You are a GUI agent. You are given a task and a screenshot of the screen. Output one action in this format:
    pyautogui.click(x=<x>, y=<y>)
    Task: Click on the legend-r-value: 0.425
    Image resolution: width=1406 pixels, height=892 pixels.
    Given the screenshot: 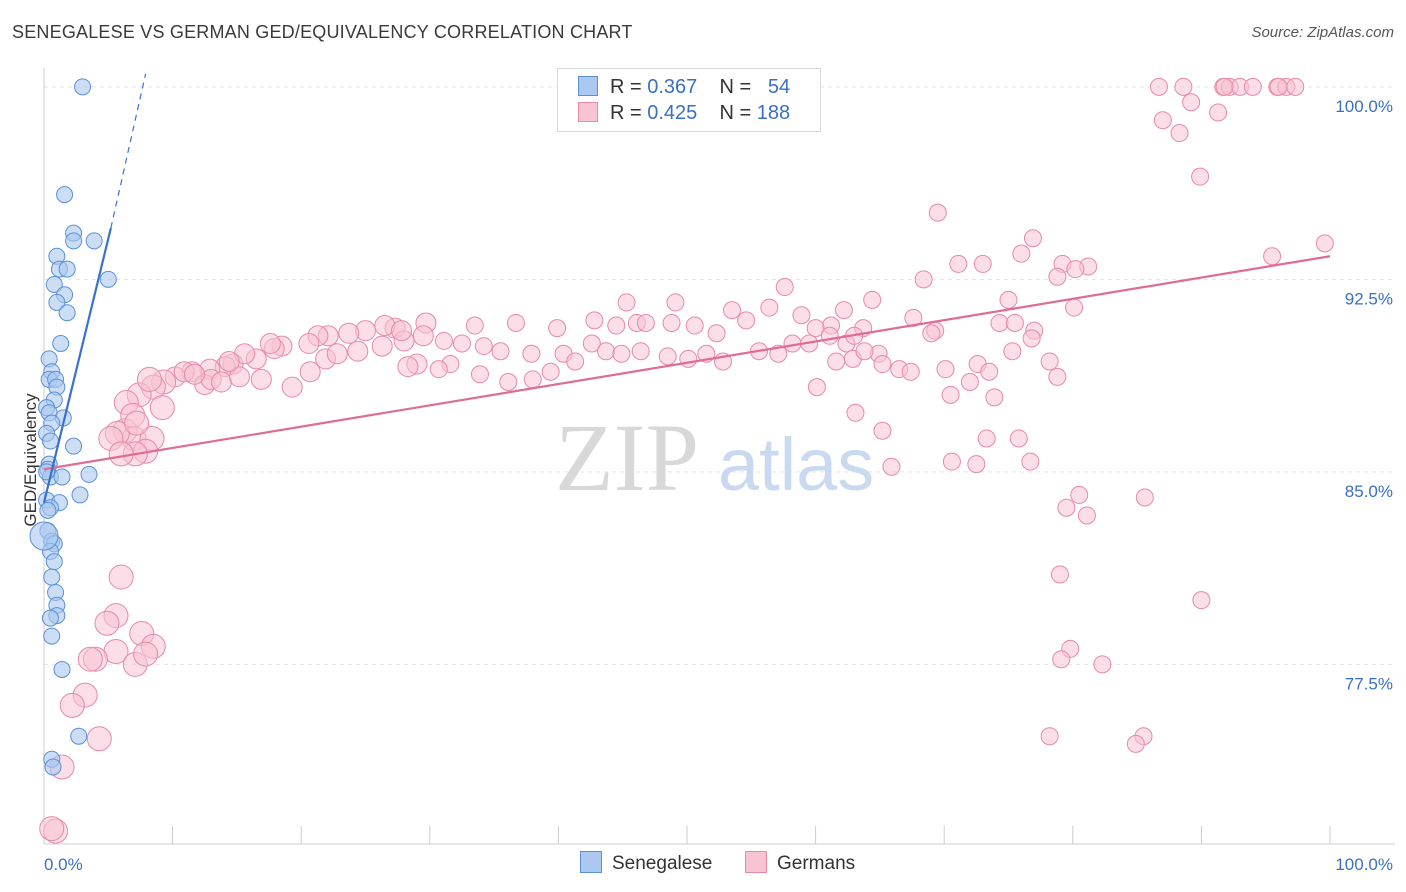 What is the action you would take?
    pyautogui.click(x=672, y=113)
    